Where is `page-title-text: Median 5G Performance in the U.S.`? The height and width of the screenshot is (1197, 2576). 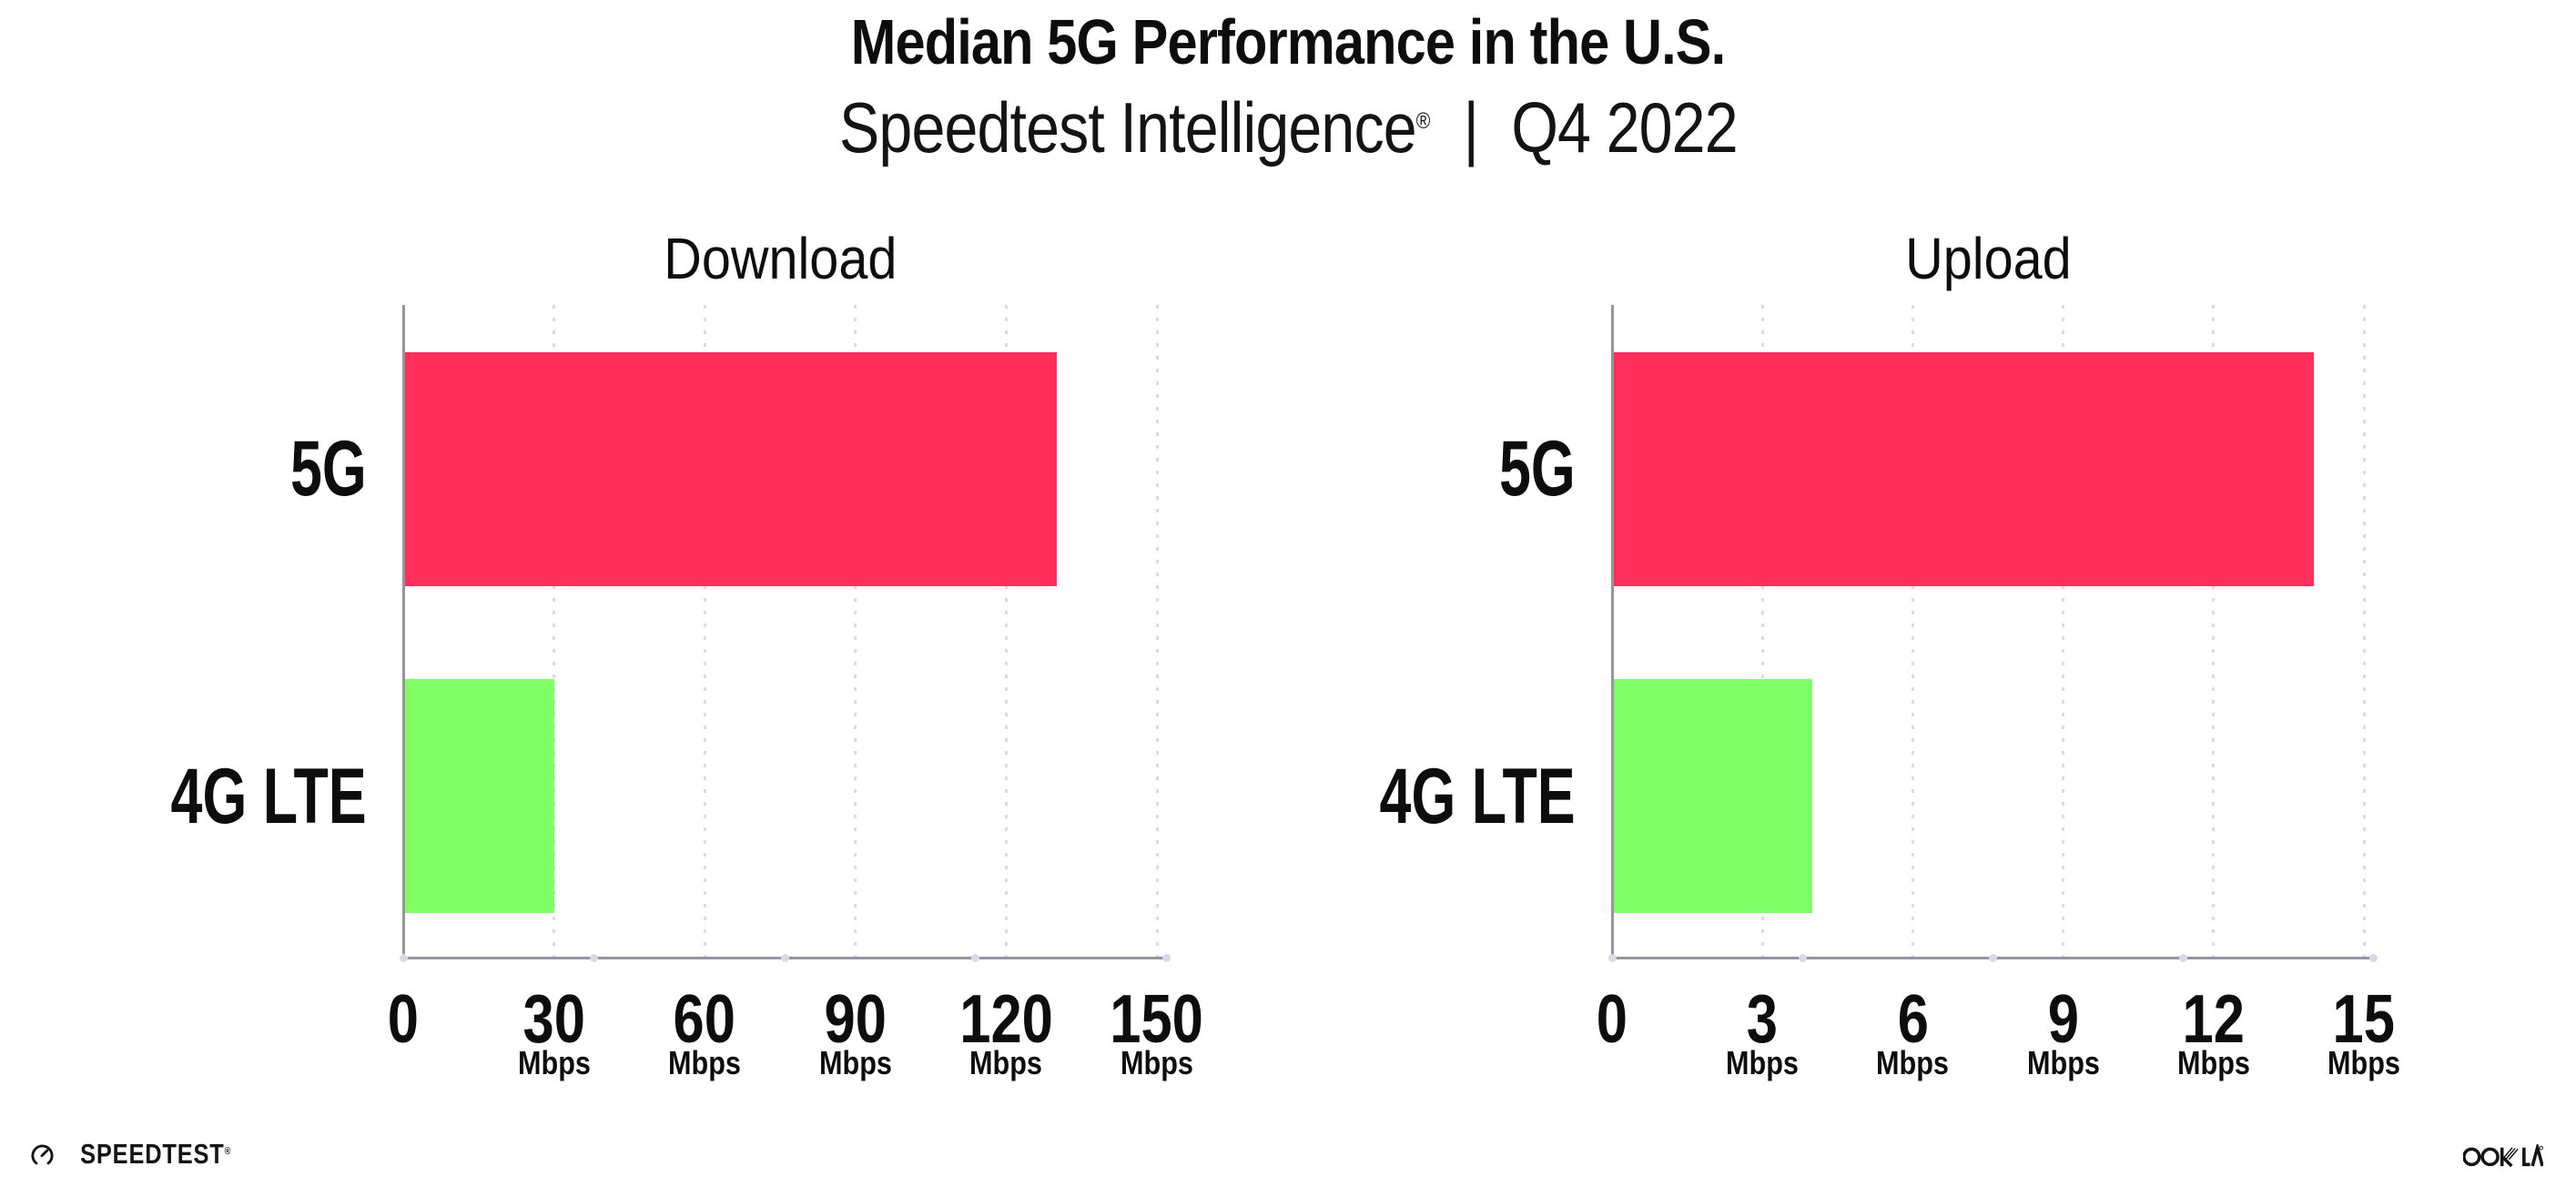
page-title-text: Median 5G Performance in the U.S. is located at coordinates (1288, 41).